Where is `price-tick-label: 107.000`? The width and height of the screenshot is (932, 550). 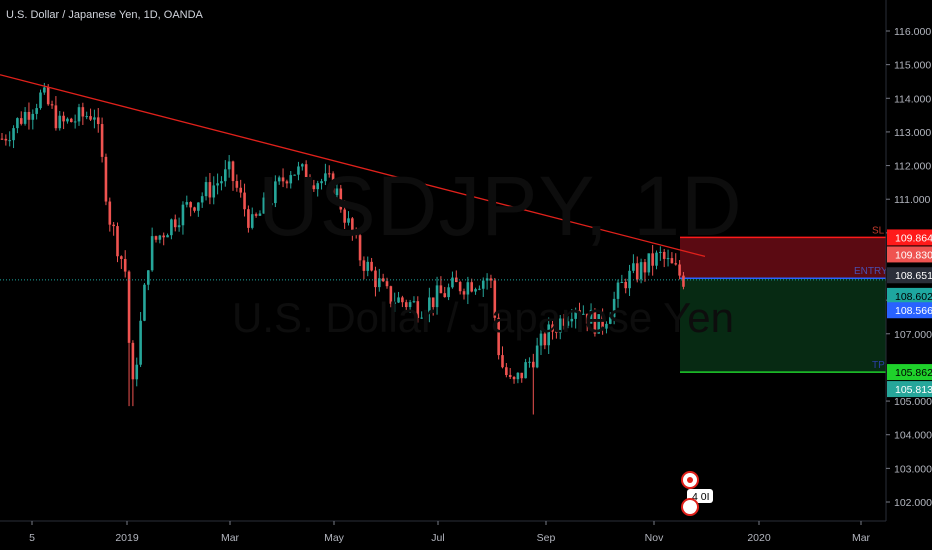
price-tick-label: 107.000 is located at coordinates (913, 335).